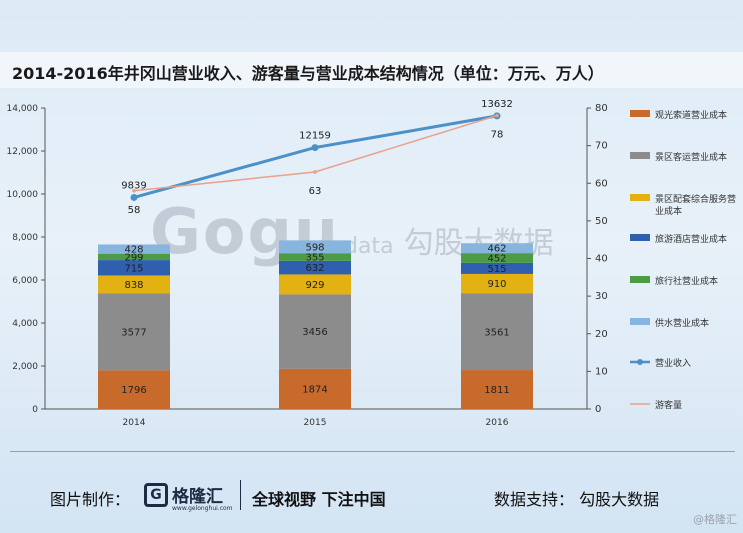 This screenshot has width=743, height=533. Describe the element at coordinates (134, 210) in the screenshot. I see `visitors-value-label: 58` at that location.